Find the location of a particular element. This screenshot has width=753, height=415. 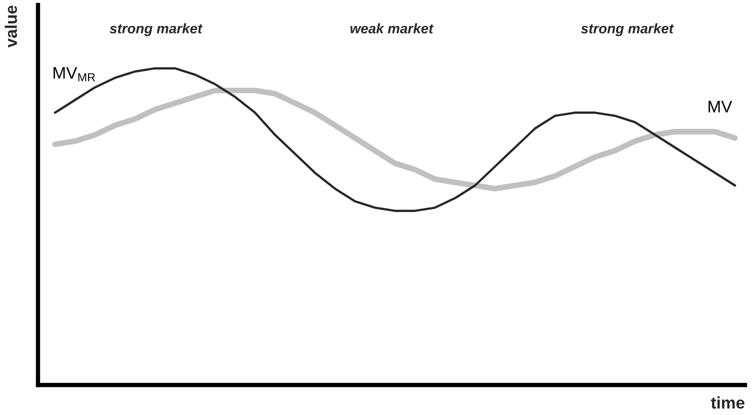

y-axis-title: value is located at coordinates (11, 27).